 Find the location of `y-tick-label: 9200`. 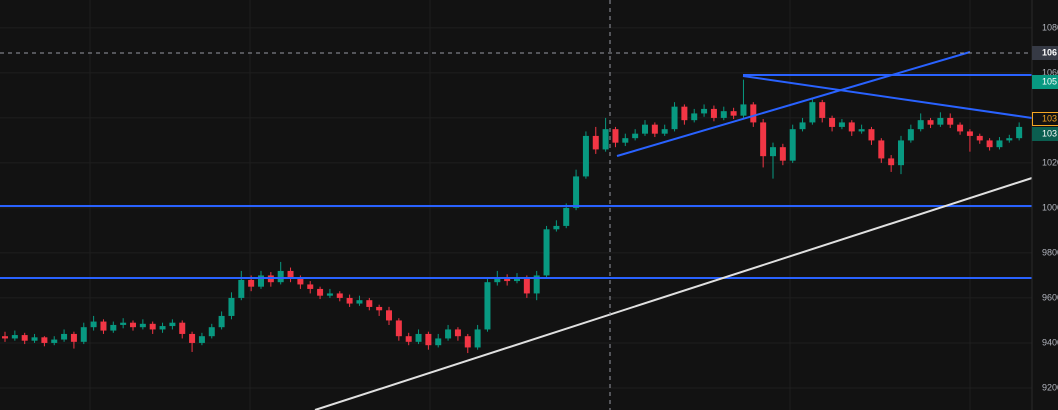

y-tick-label: 9200 is located at coordinates (1050, 387).